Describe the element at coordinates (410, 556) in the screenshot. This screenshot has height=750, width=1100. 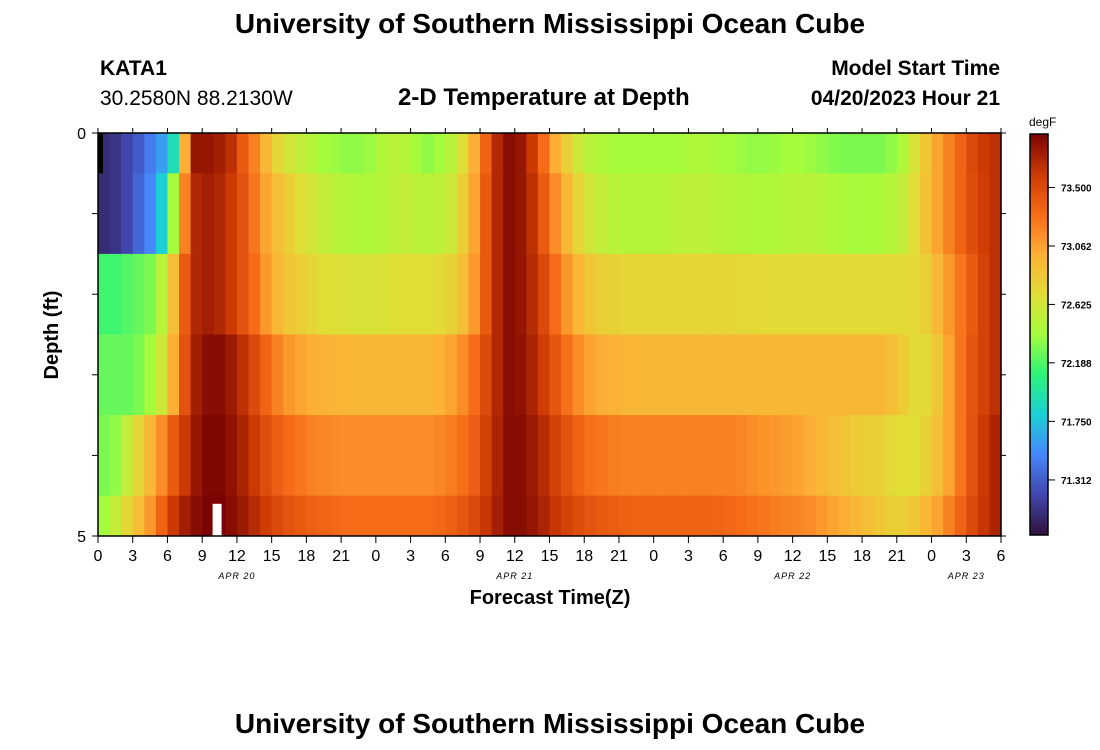
I see `x-tick-label: 3` at that location.